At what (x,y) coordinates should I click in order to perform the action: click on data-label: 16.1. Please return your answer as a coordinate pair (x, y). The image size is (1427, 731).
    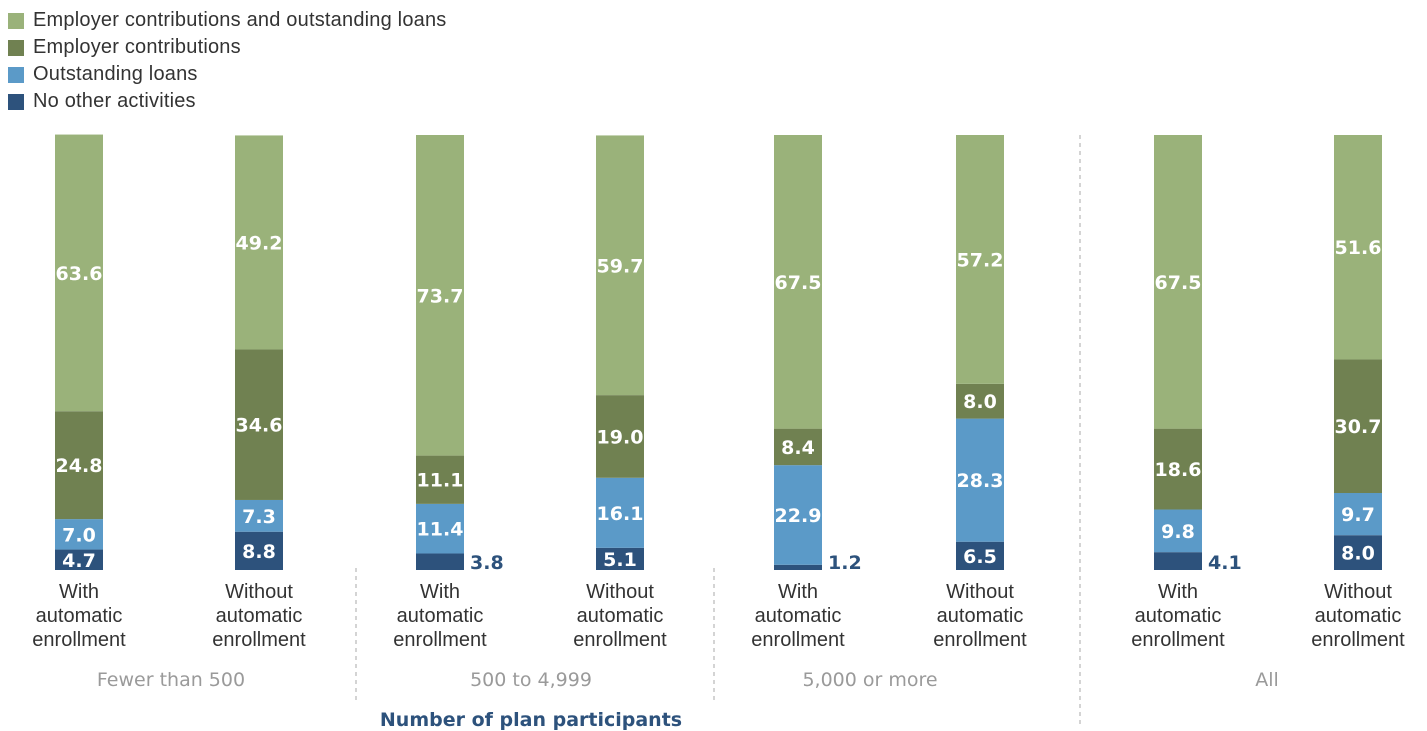
    Looking at the image, I should click on (620, 514).